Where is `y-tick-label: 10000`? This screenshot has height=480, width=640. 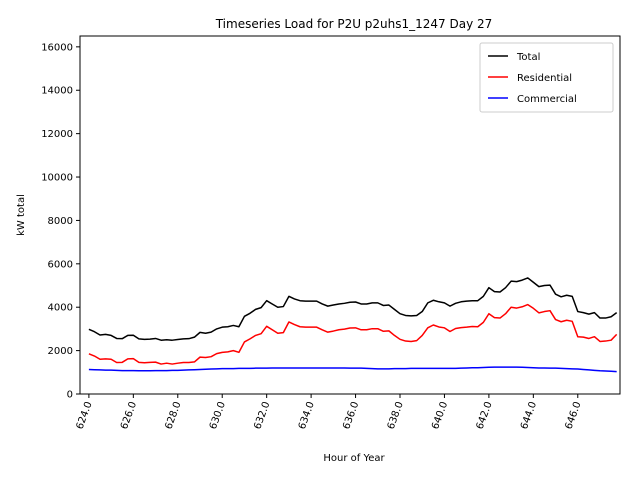
y-tick-label: 10000 is located at coordinates (57, 178).